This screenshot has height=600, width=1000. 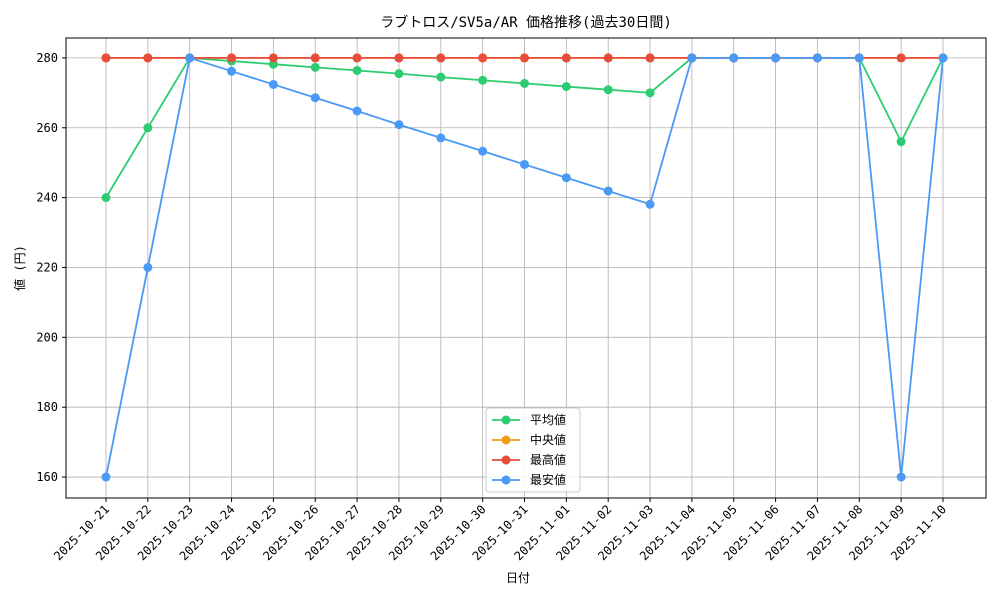 I want to click on y-tick-label: 160, so click(x=47, y=477).